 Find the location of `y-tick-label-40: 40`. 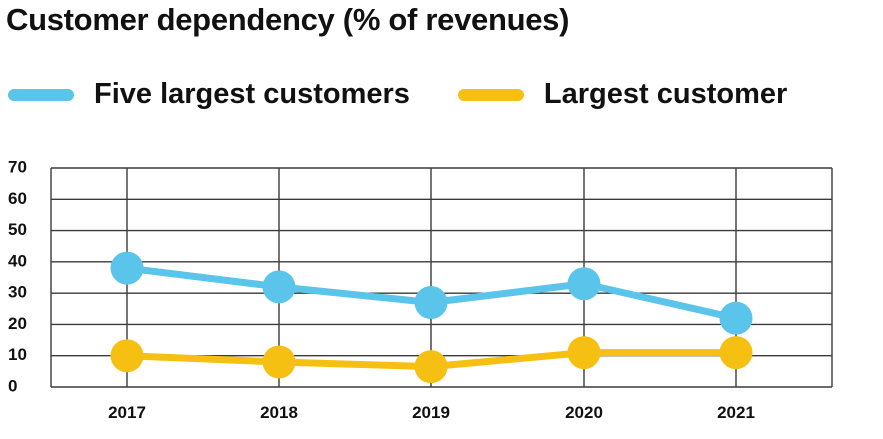

y-tick-label-40: 40 is located at coordinates (17, 260).